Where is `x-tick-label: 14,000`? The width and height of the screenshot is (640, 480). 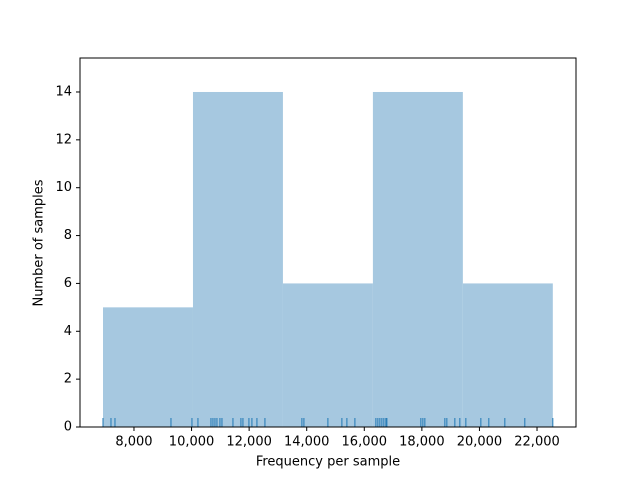
x-tick-label: 14,000 is located at coordinates (307, 442).